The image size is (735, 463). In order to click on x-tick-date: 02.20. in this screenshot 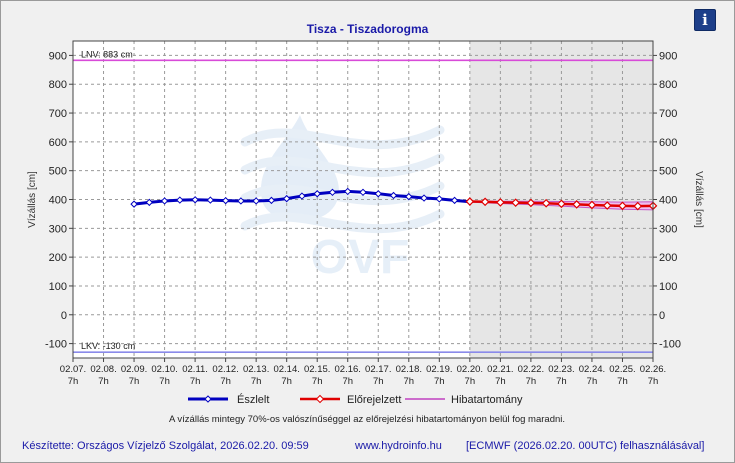, I will do `click(470, 369)`.